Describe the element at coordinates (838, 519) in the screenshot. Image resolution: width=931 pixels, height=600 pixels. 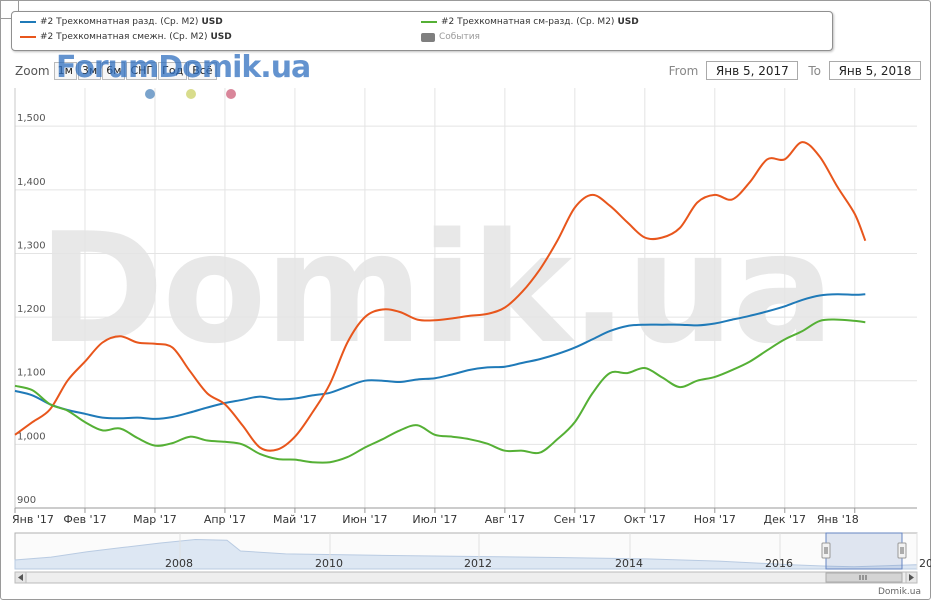
I see `x-tick-label: Янв '18` at that location.